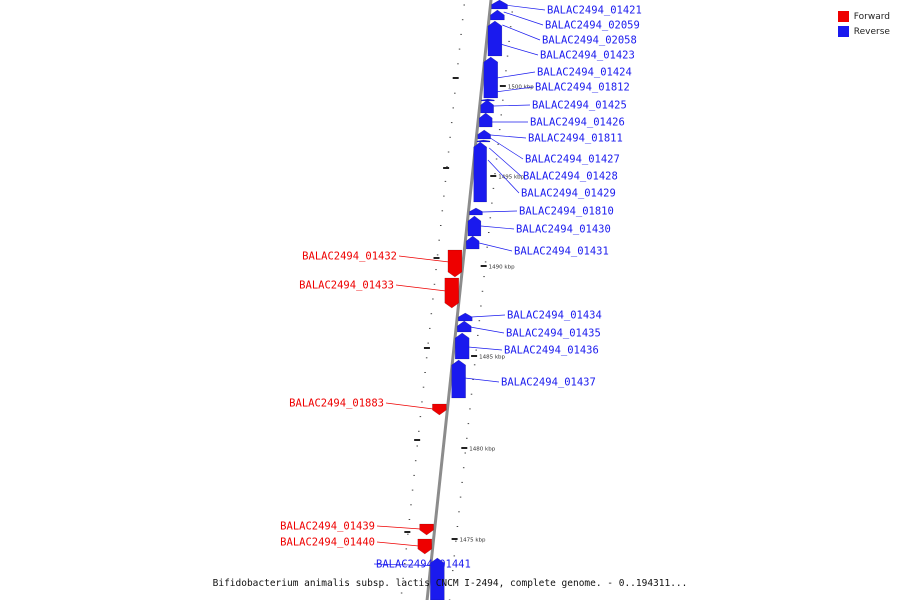 The image size is (900, 600). I want to click on legend-label-reverse: Reverse, so click(871, 31).